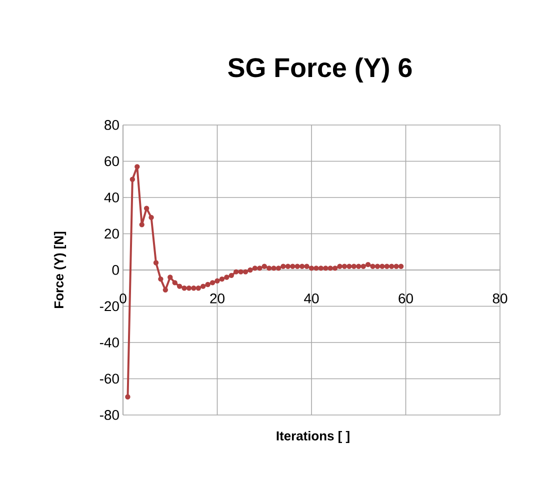 This screenshot has height=479, width=539. I want to click on y-axis-title: Force (Y) [N], so click(60, 270).